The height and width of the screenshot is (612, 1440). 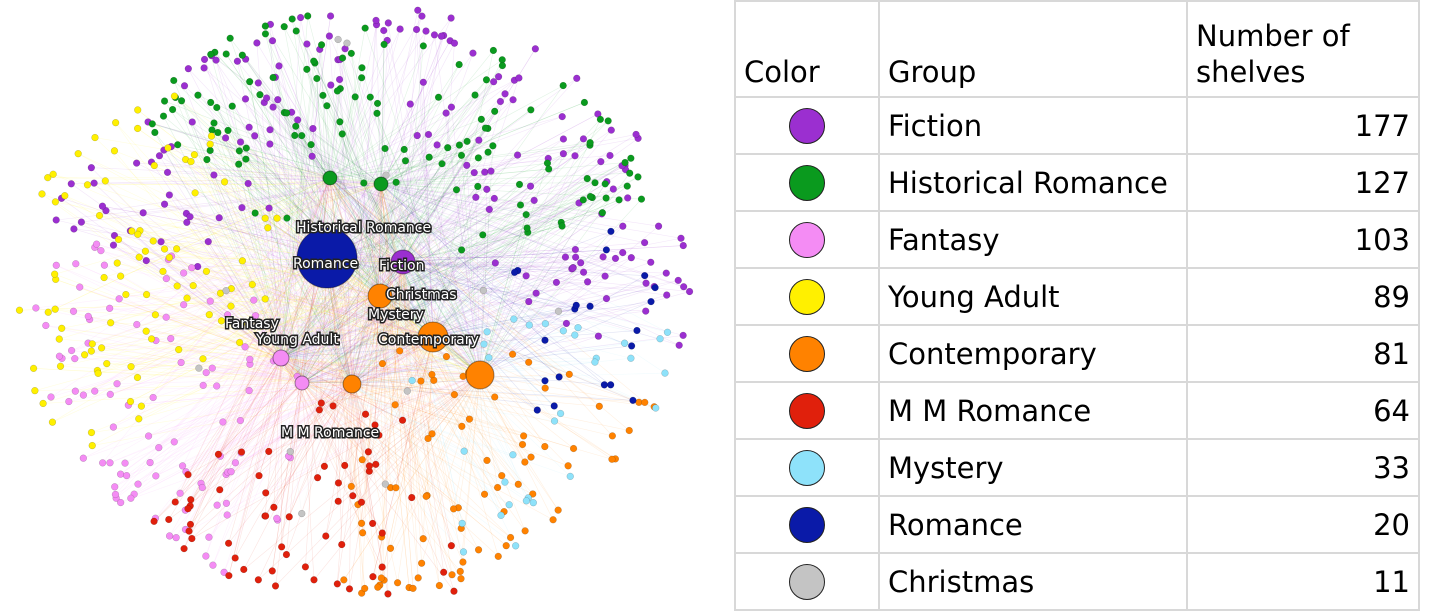 What do you see at coordinates (1303, 125) in the screenshot?
I see `shelves-cell: 177` at bounding box center [1303, 125].